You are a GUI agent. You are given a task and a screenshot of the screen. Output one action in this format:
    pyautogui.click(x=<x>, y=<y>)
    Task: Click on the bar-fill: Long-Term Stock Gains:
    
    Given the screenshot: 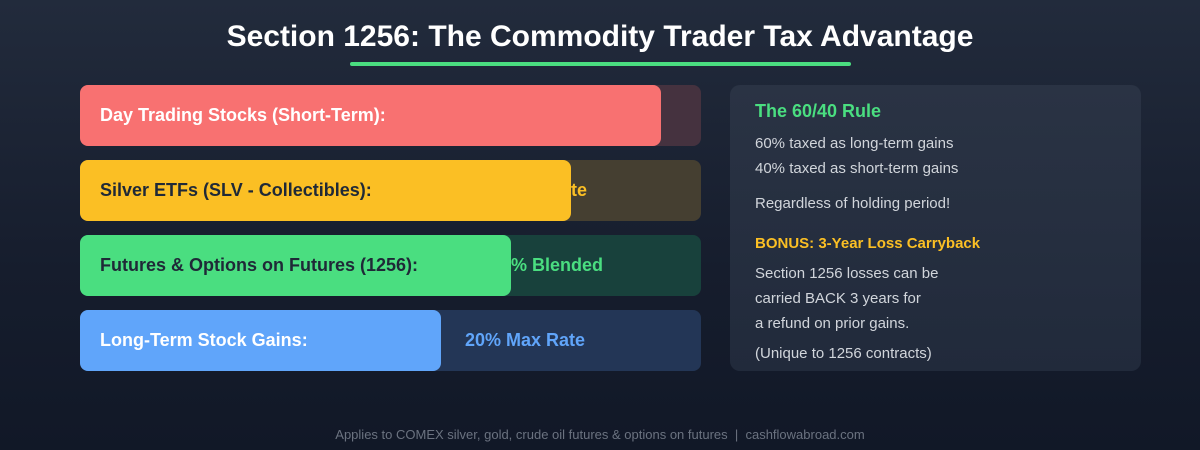 What is the action you would take?
    pyautogui.click(x=260, y=340)
    